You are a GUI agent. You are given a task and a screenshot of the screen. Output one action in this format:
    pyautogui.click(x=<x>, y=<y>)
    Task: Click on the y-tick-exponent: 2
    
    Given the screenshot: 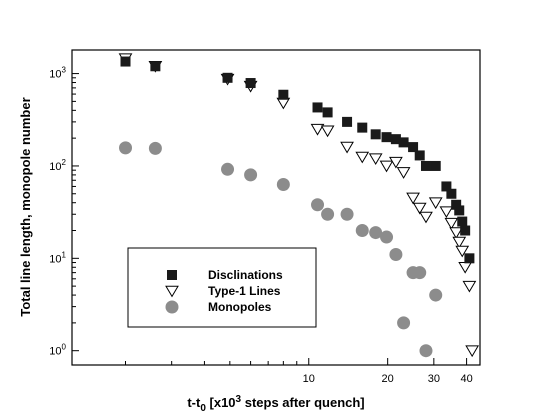 What is the action you would take?
    pyautogui.click(x=64, y=162)
    